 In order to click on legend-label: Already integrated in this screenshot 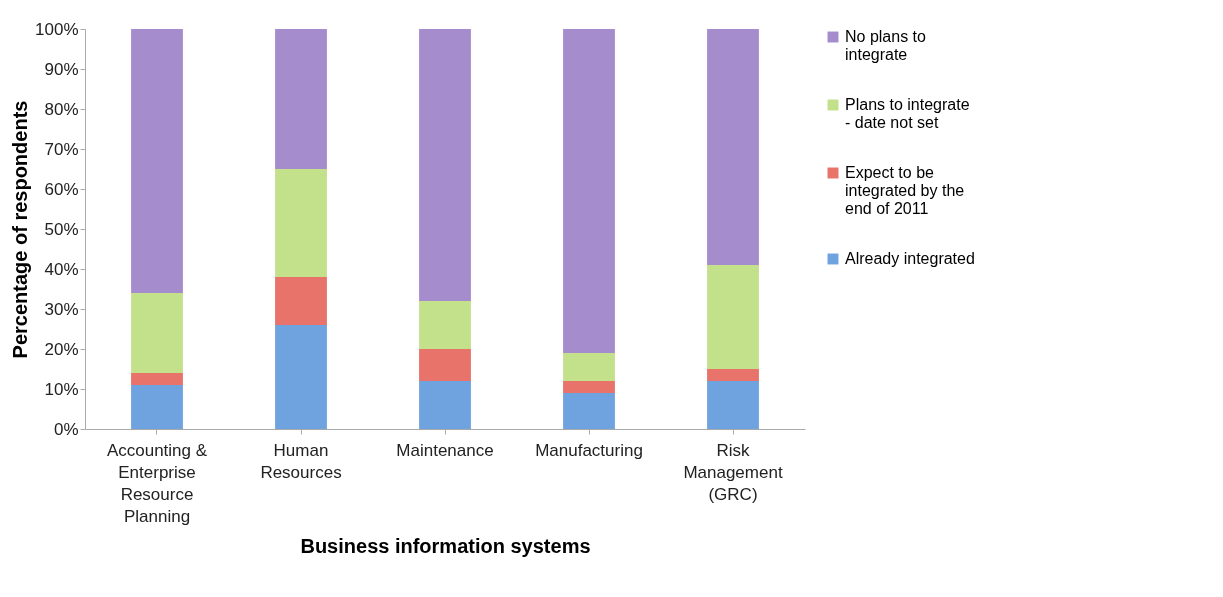, I will do `click(910, 258)`.